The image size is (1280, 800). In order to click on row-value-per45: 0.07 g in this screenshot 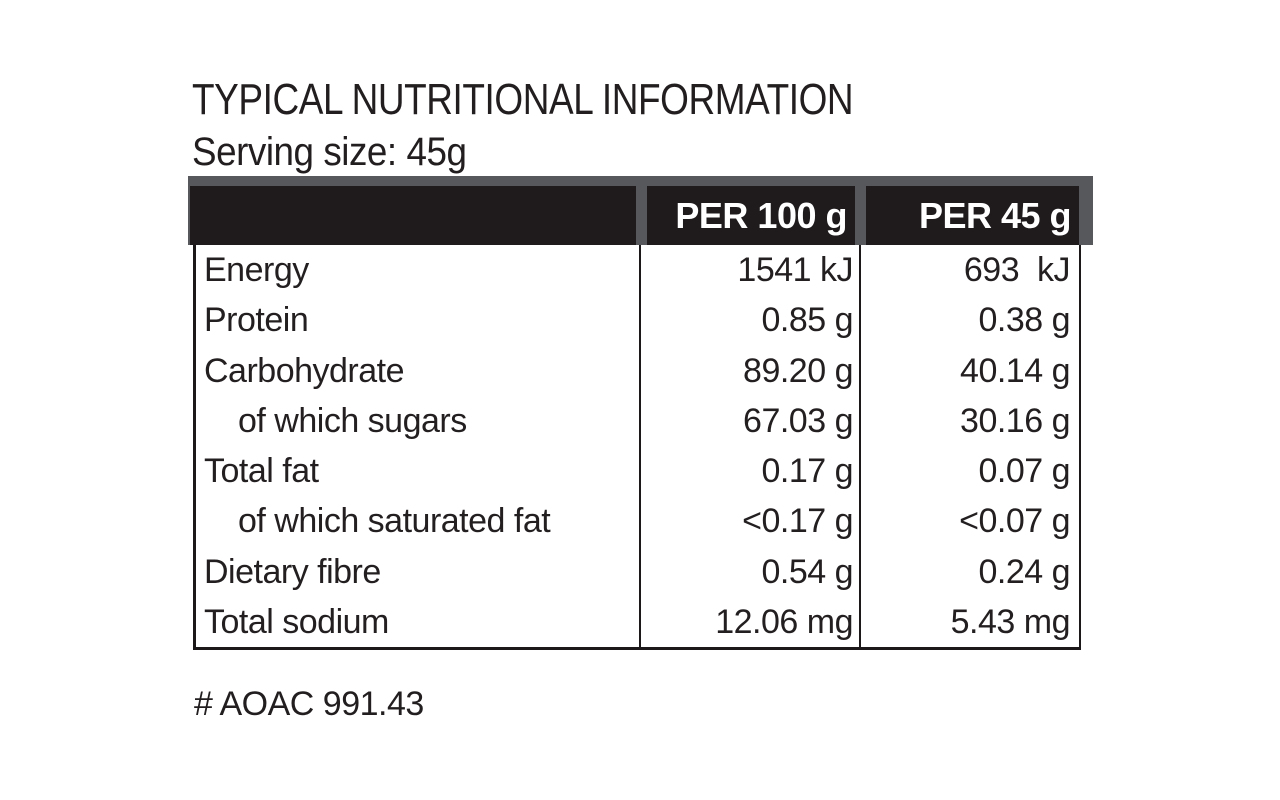, I will do `click(969, 471)`.